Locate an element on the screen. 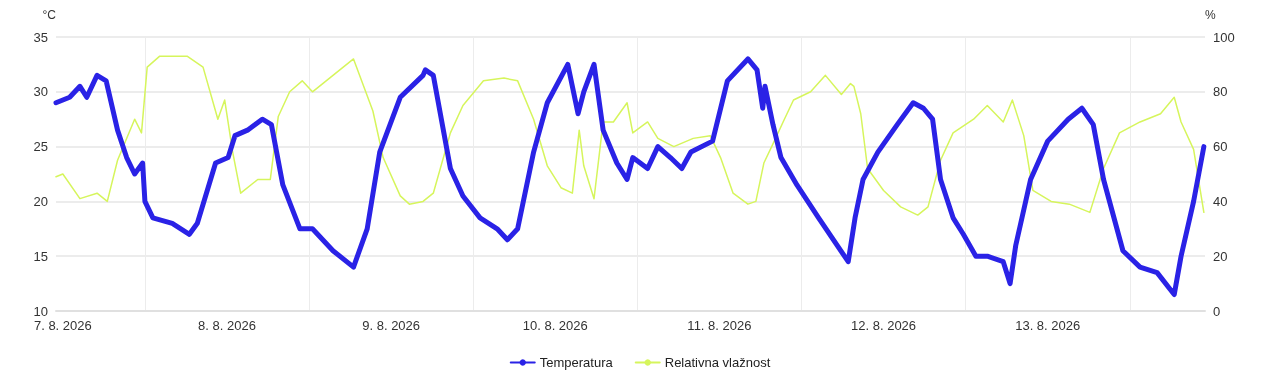 This screenshot has height=384, width=1280. y2-tick-label: 80 is located at coordinates (1220, 92).